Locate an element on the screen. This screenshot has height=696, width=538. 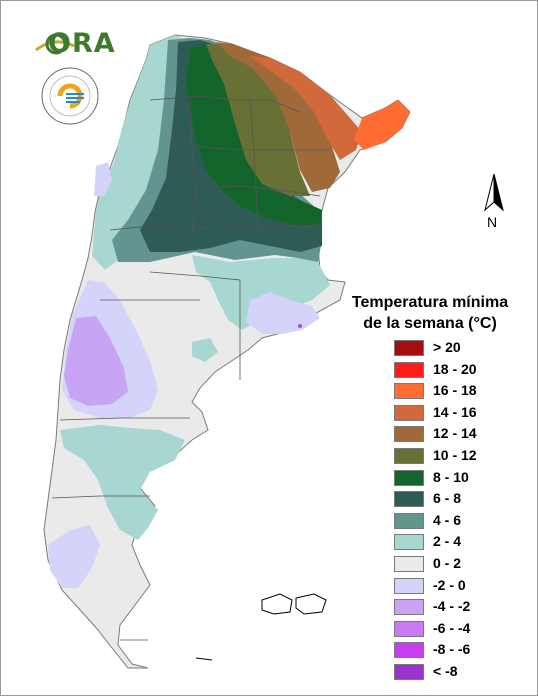
legend-label: 18 - 20 is located at coordinates (455, 368).